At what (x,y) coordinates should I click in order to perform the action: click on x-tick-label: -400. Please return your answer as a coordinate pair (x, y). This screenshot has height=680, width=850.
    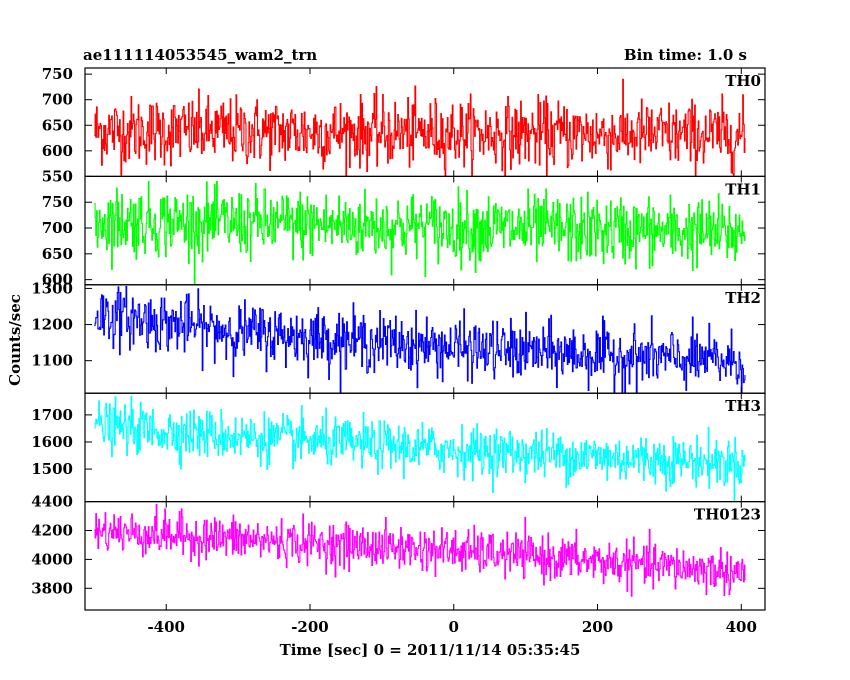
    Looking at the image, I should click on (166, 627).